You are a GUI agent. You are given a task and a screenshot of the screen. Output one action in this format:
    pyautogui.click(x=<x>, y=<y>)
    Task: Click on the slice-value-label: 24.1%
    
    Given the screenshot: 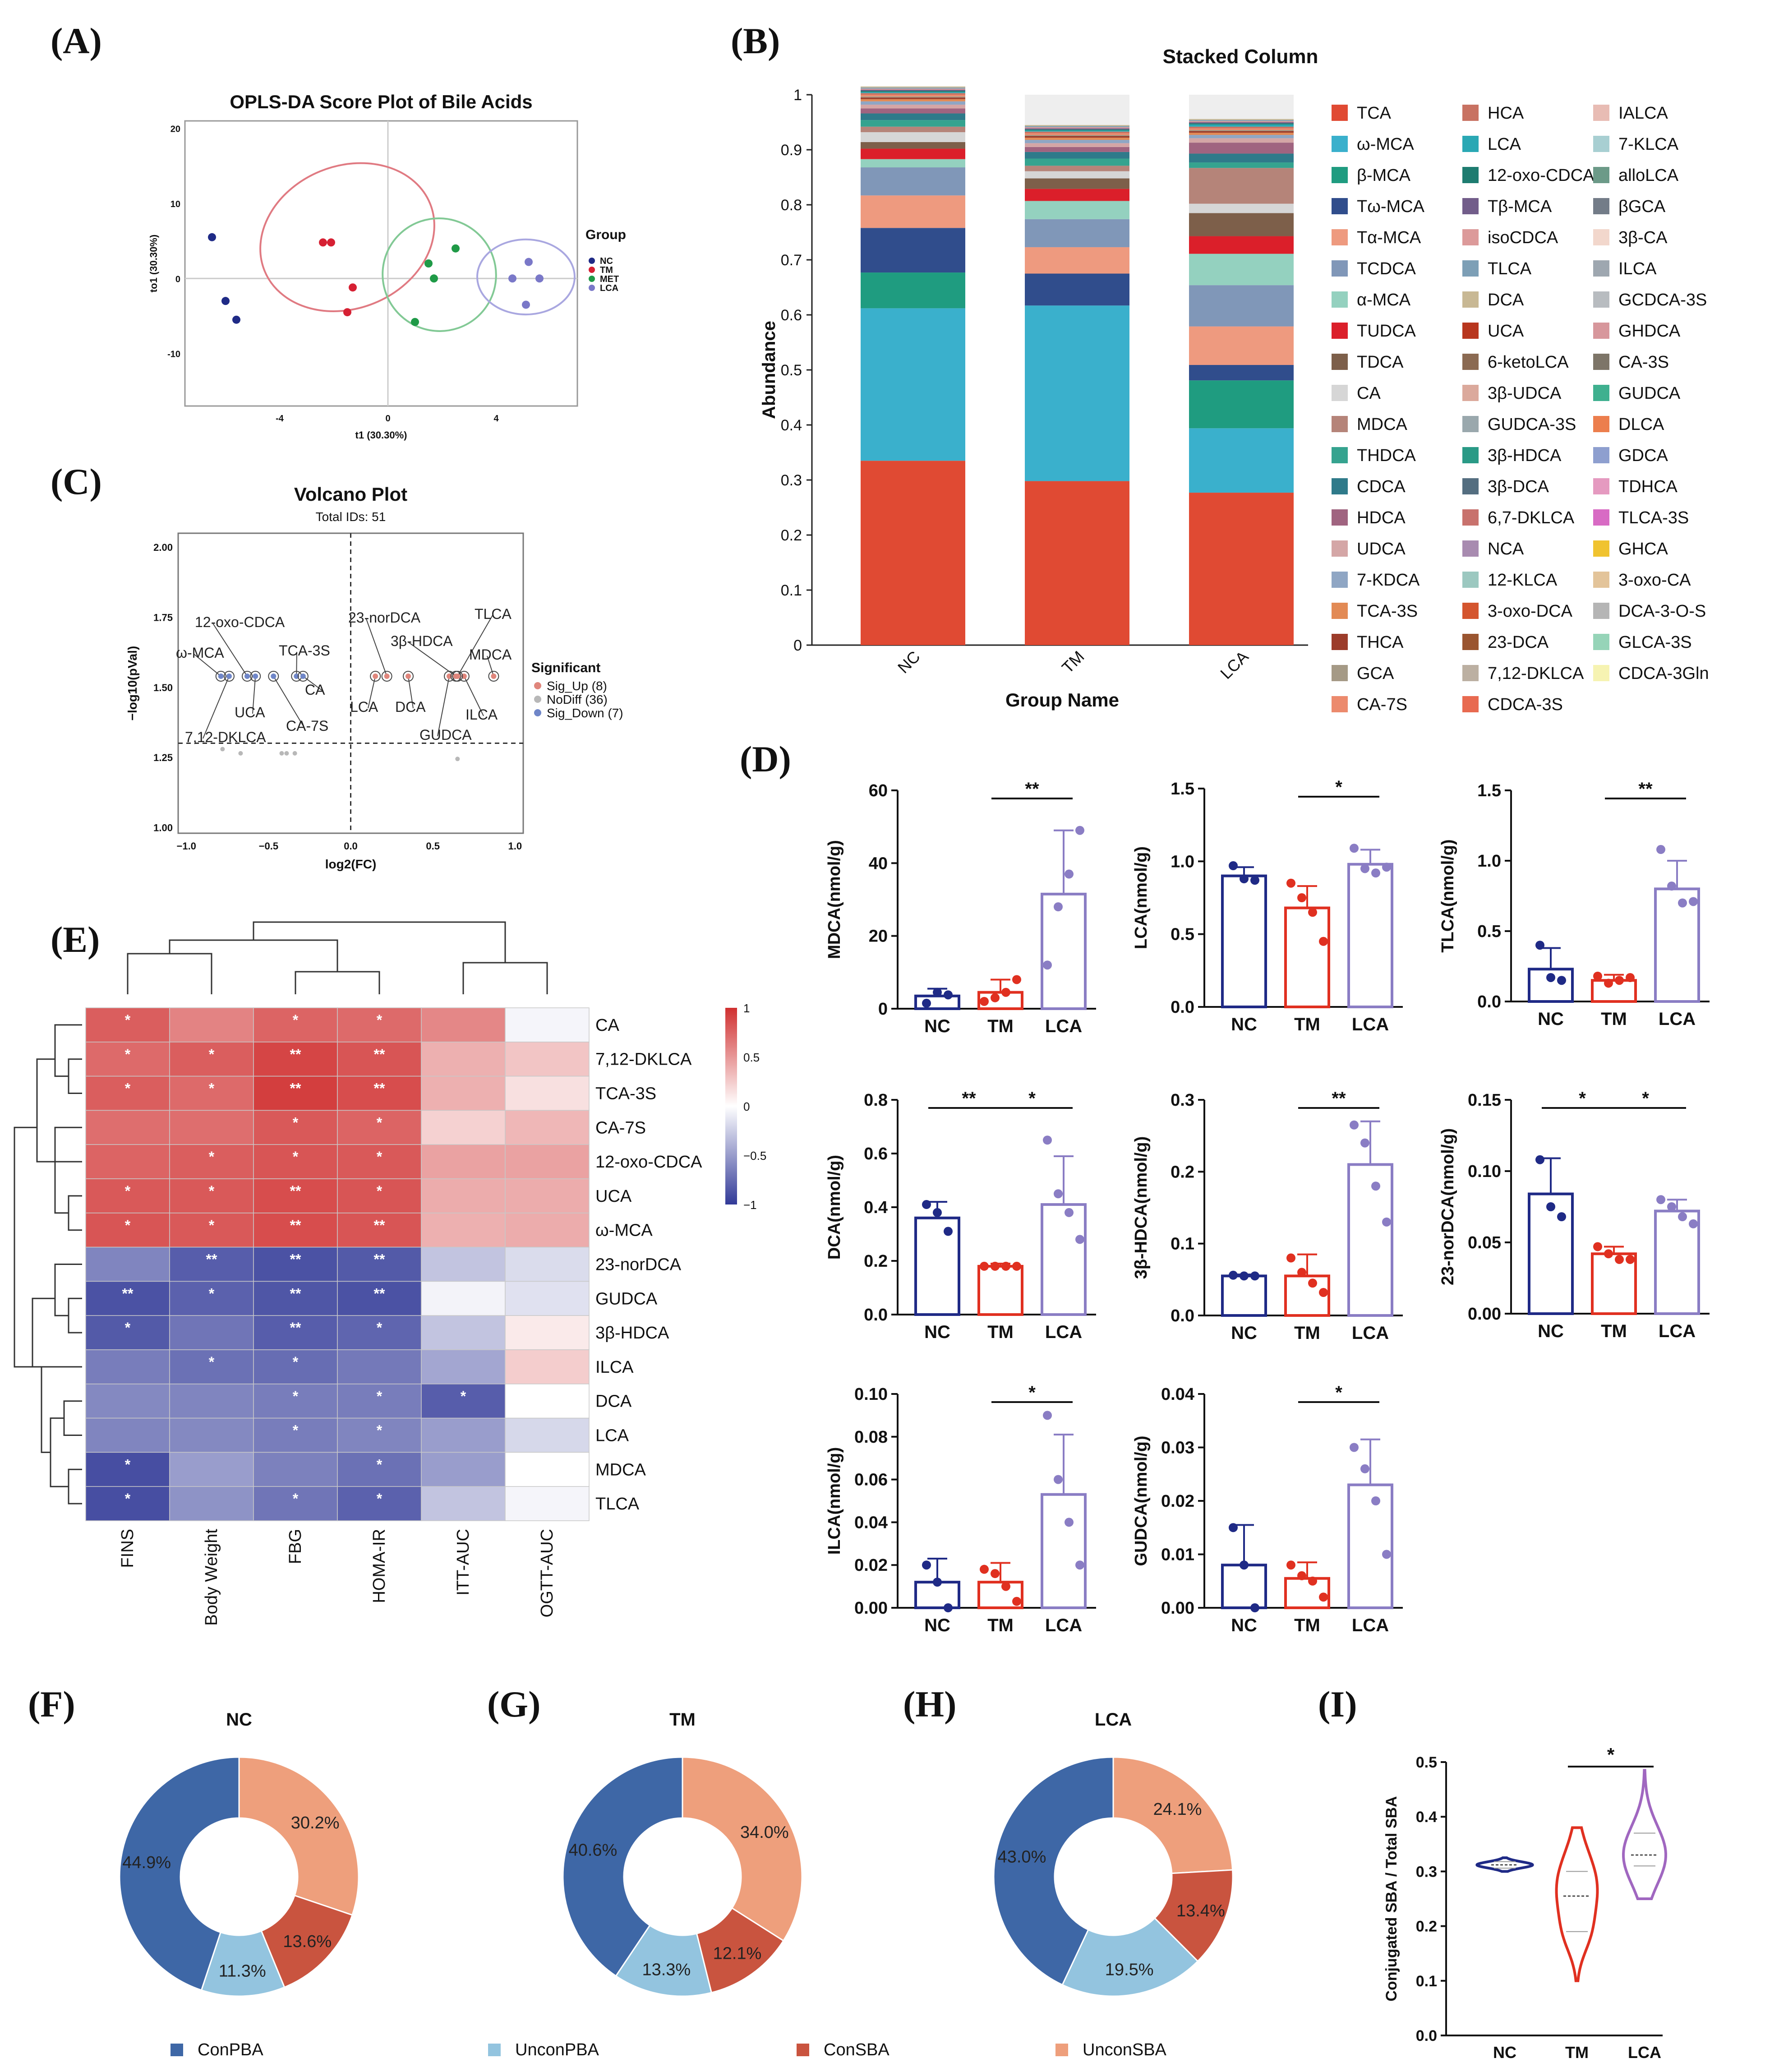 What is the action you would take?
    pyautogui.click(x=1177, y=1809)
    